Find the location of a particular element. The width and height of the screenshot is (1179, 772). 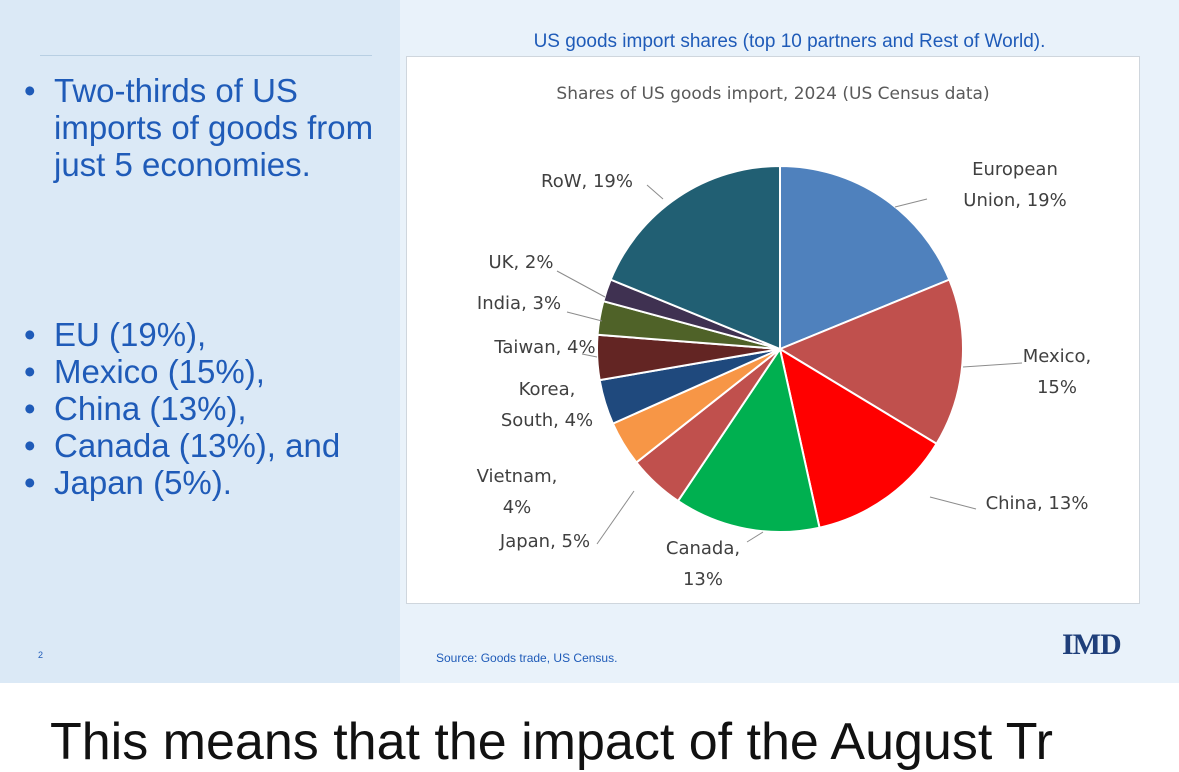

data-label-row: RoW, 19% is located at coordinates (587, 181).